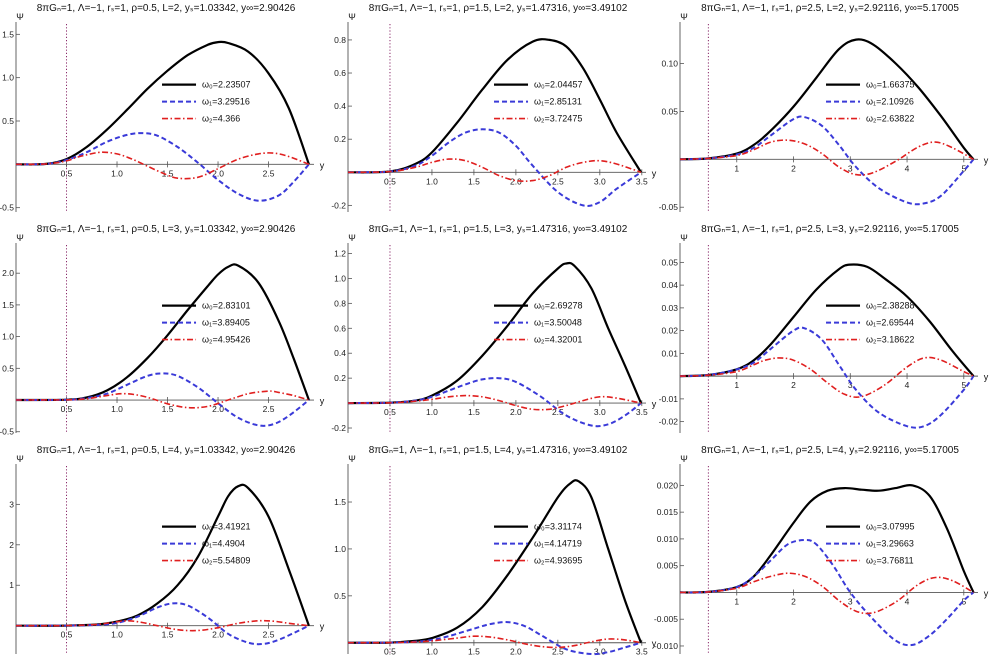 The image size is (997, 665). I want to click on y-tick-label: -0.01, so click(669, 399).